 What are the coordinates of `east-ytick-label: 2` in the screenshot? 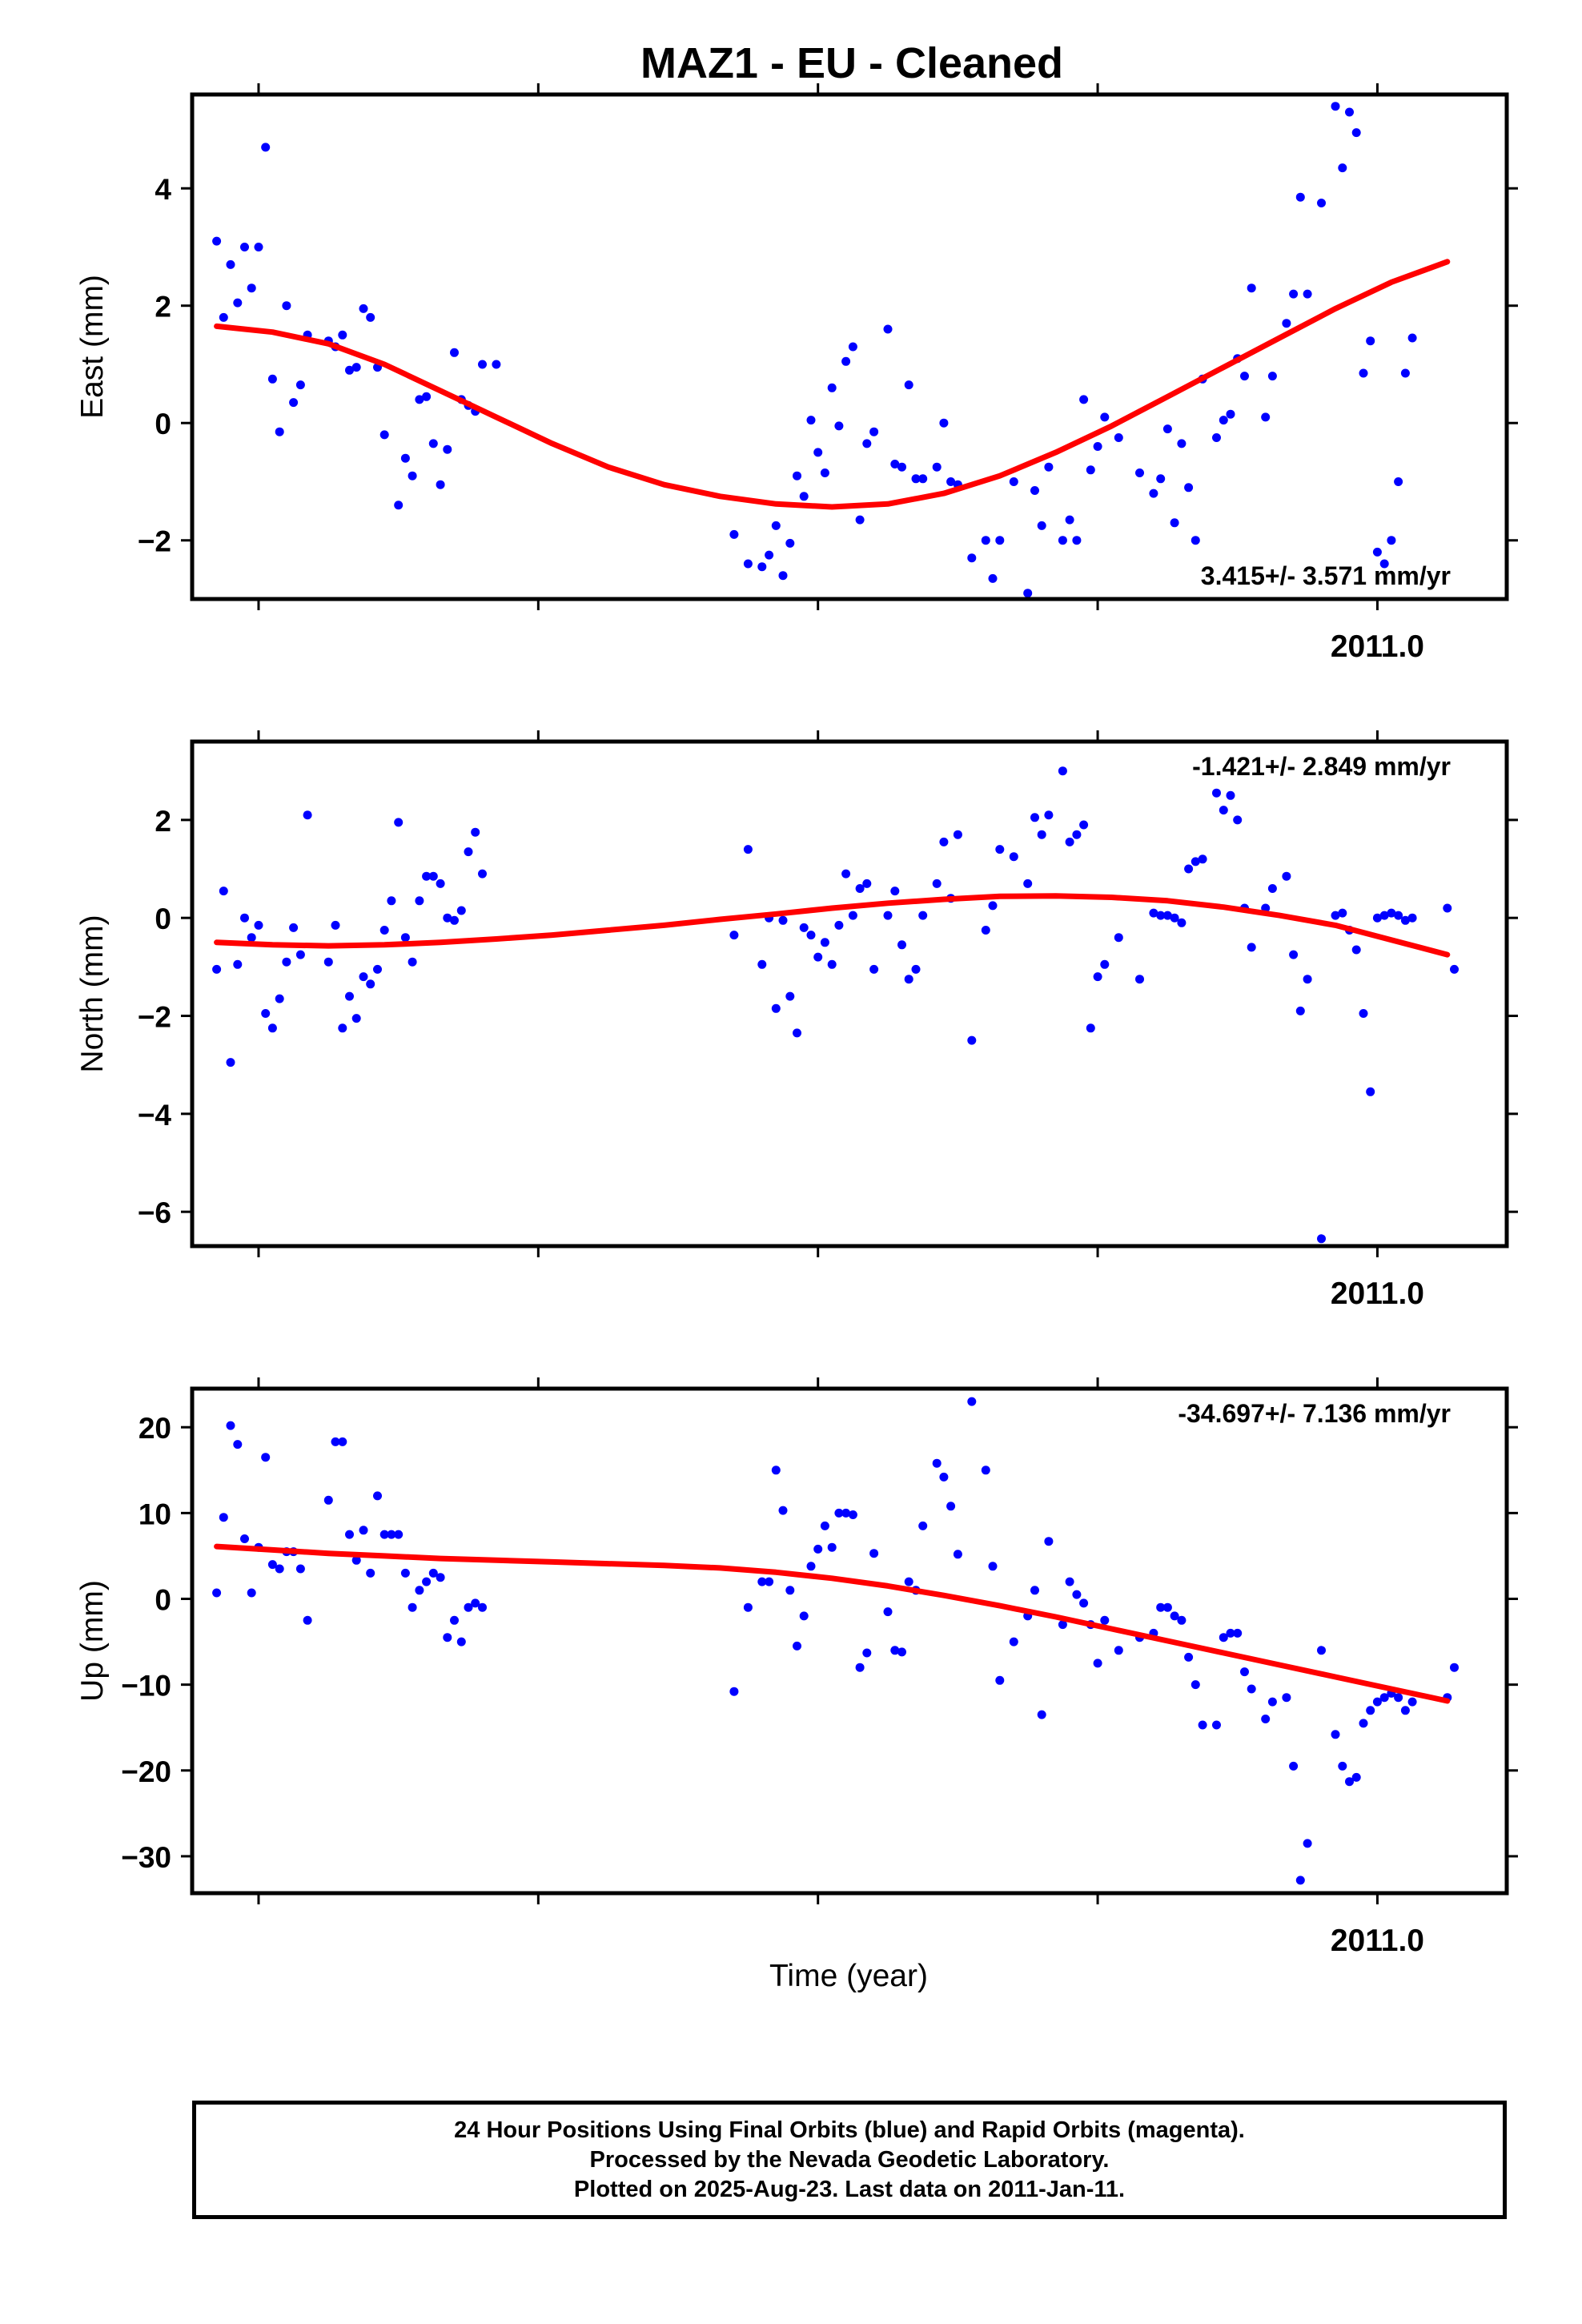 It's located at (163, 307).